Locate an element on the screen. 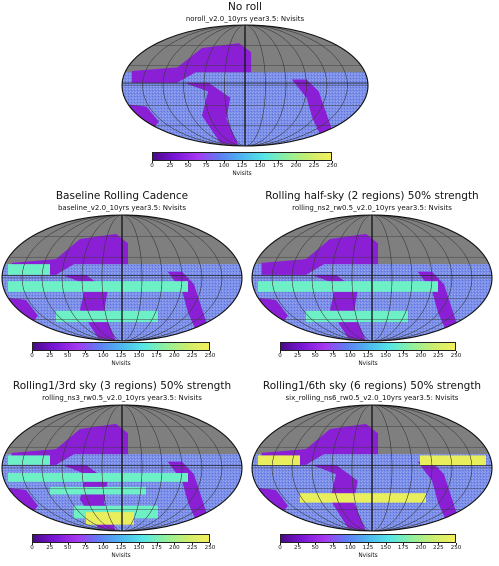 This screenshot has height=566, width=499. sky-map is located at coordinates (372, 468).